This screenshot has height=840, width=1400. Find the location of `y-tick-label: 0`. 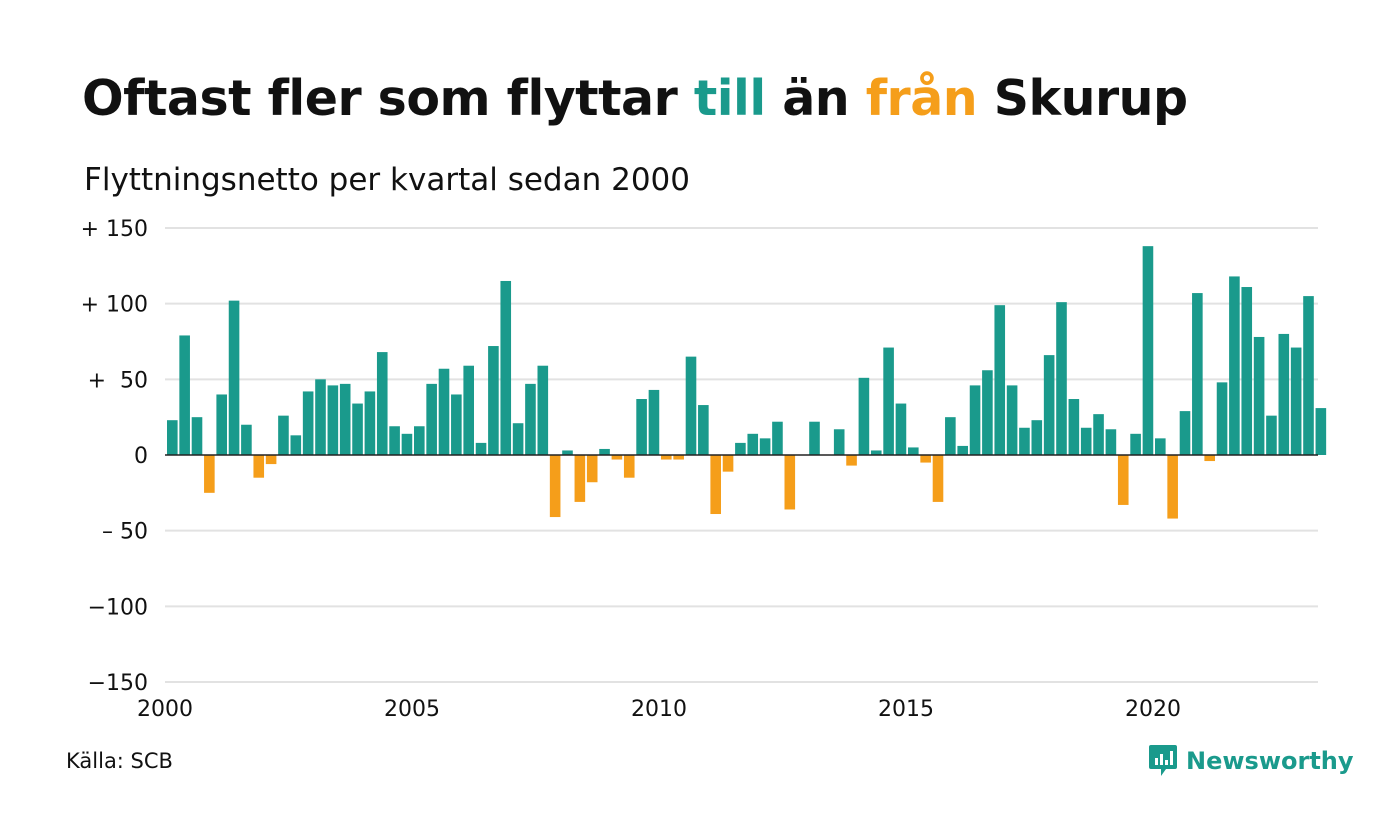

y-tick-label: 0 is located at coordinates (141, 456).